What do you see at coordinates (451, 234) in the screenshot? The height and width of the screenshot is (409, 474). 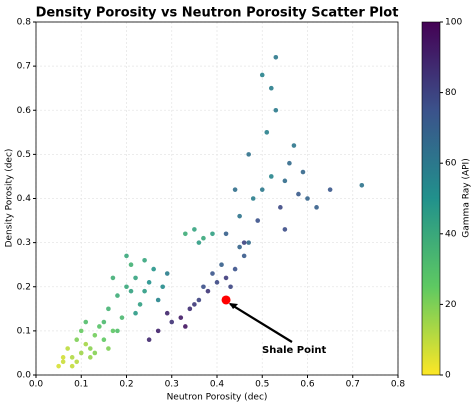 I see `colorbar-tick-label: 40` at bounding box center [451, 234].